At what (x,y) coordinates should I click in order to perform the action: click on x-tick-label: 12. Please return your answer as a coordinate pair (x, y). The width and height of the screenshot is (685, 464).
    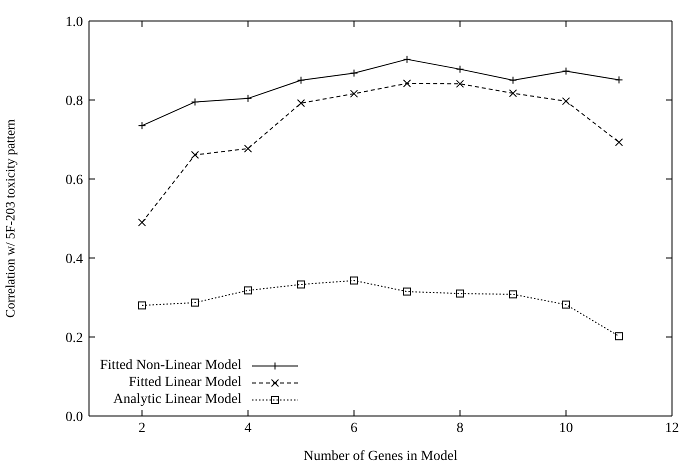
    Looking at the image, I should click on (672, 428).